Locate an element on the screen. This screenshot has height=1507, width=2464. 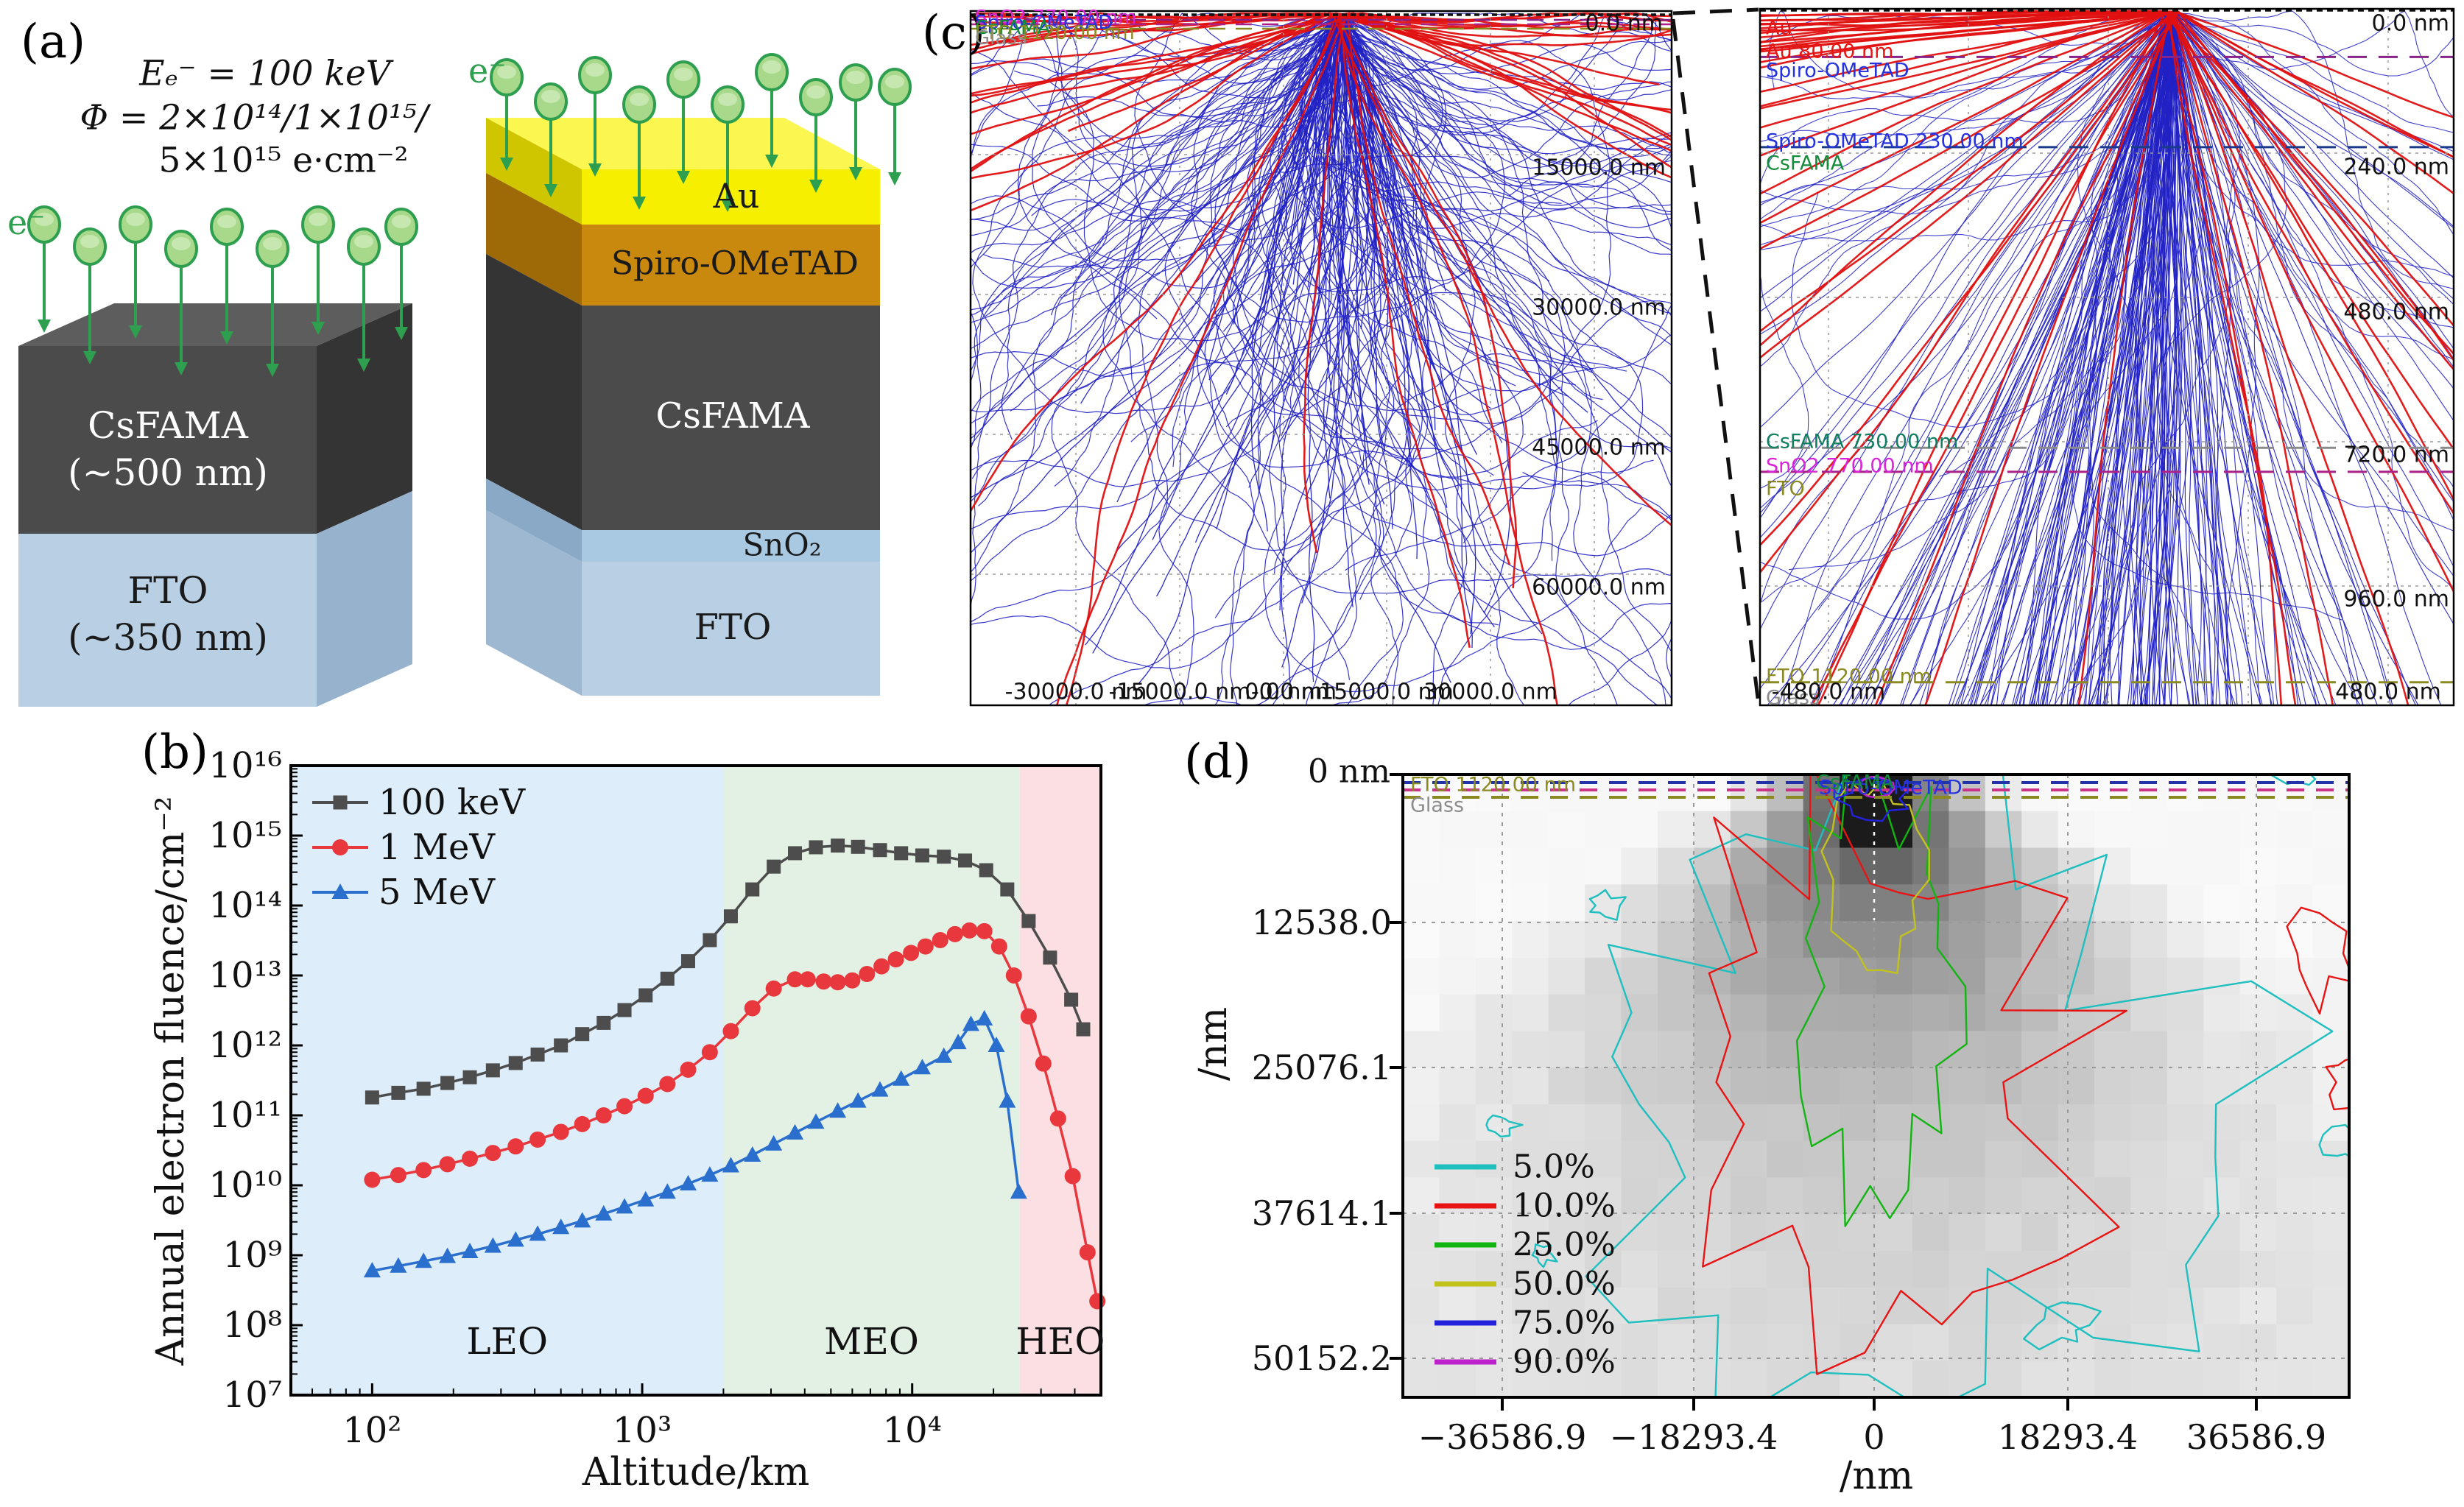
region-LEO is located at coordinates (507, 1080).